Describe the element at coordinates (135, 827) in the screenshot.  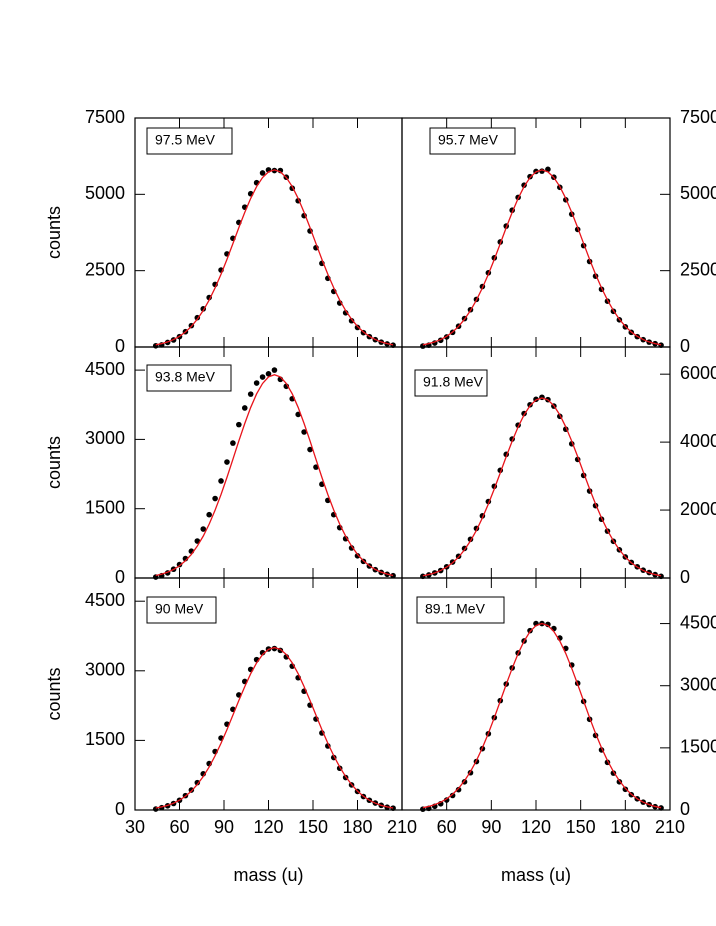
I see `x-tick-label: 30` at that location.